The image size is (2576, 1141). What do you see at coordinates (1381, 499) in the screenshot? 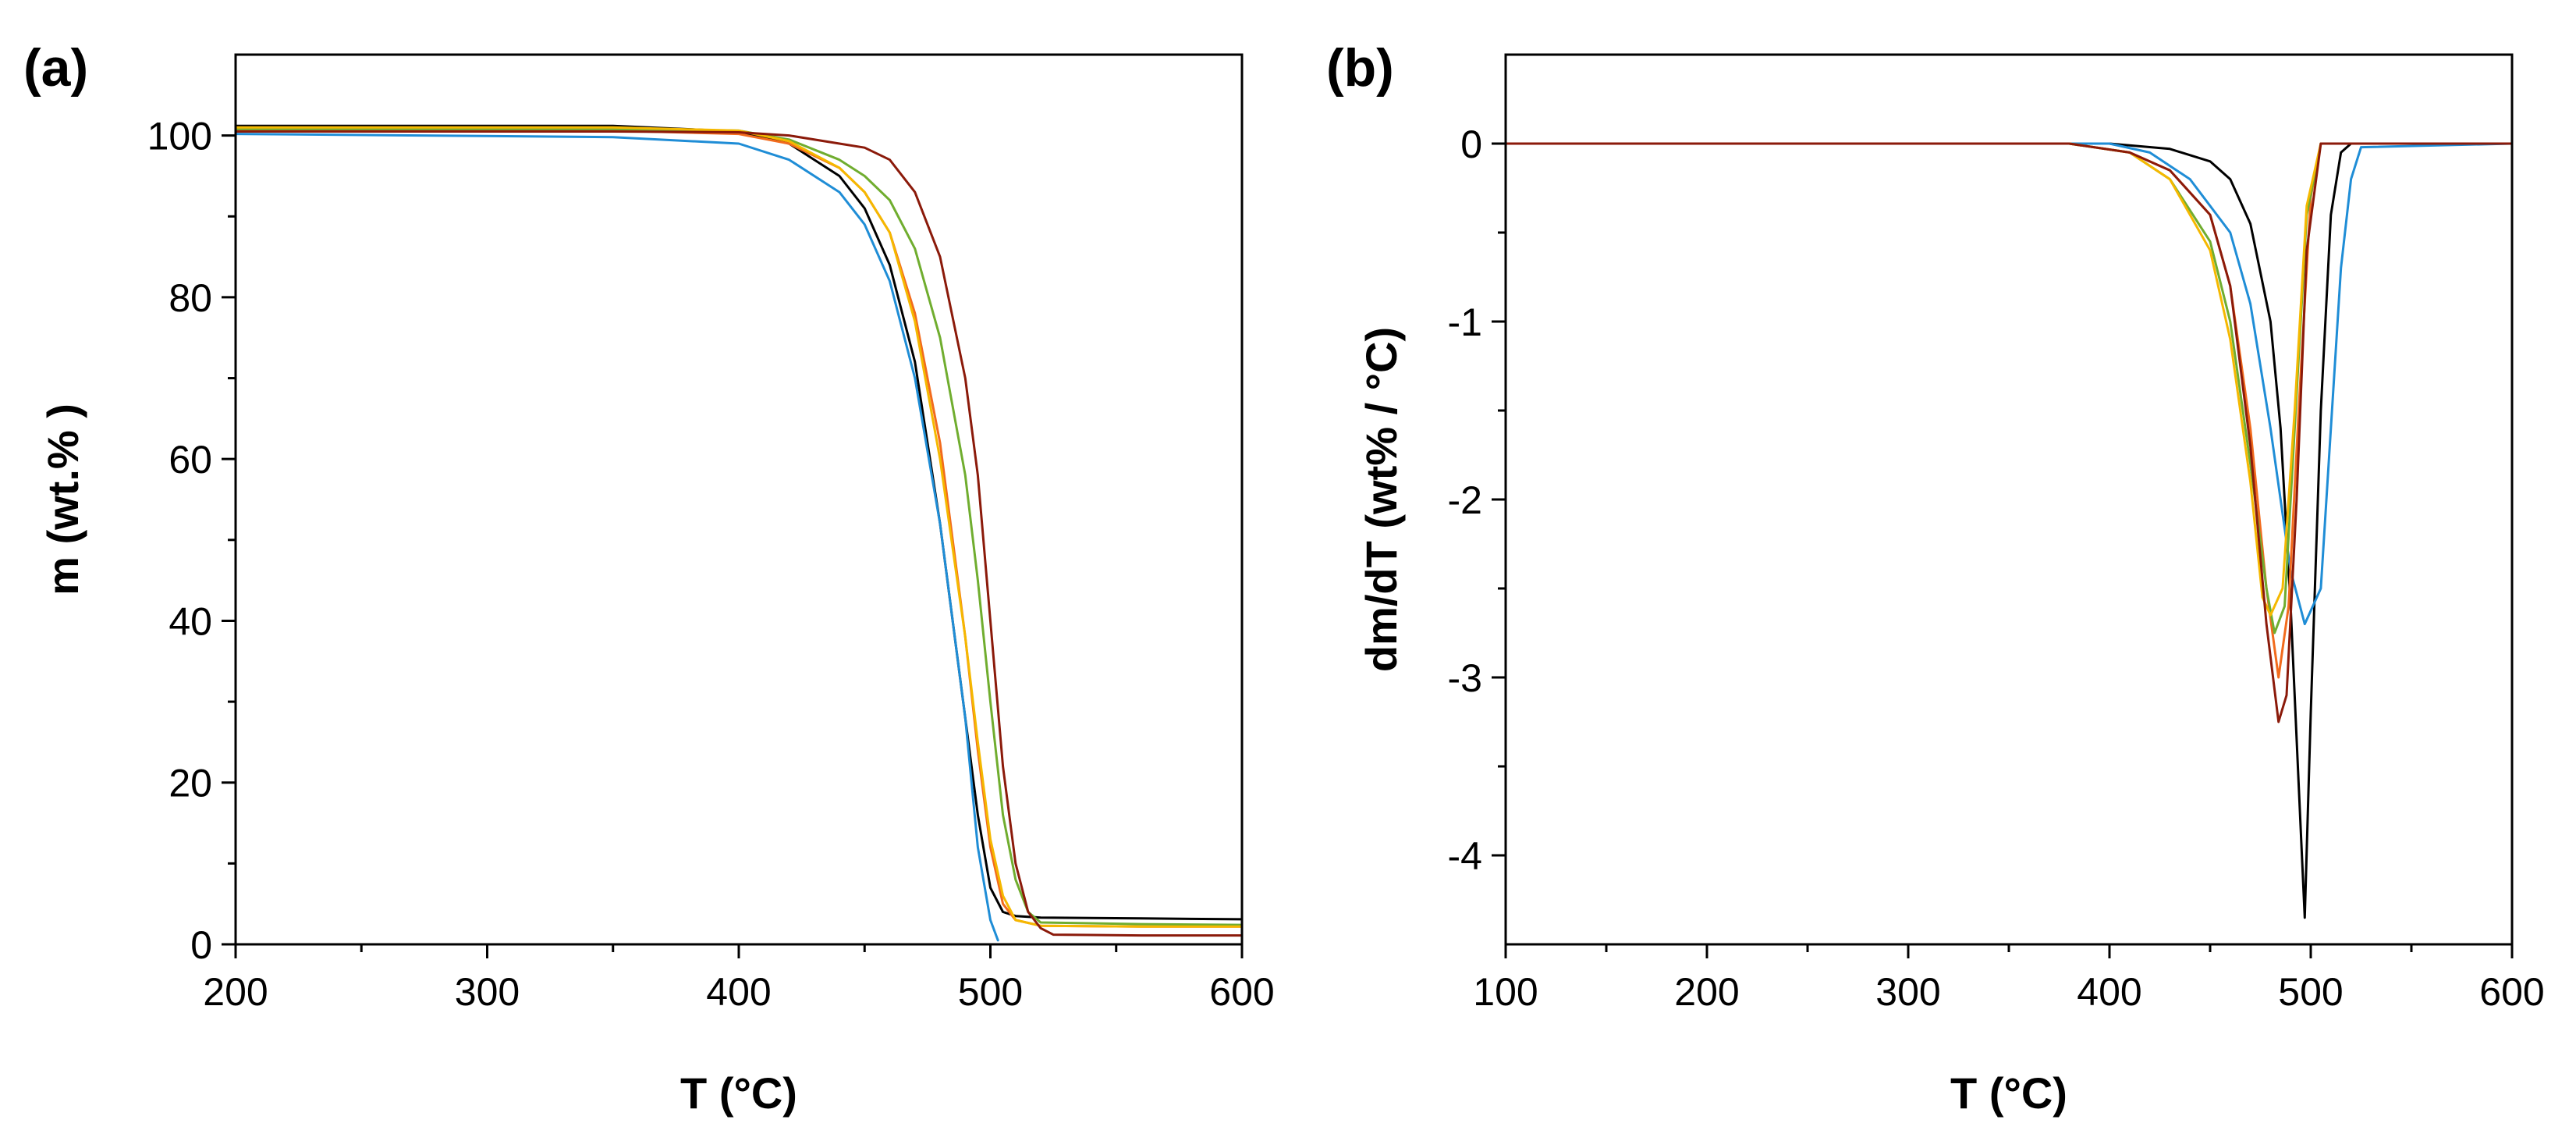
I see `panel-b-y-axis-title: dm/dT (wt% / °C)` at bounding box center [1381, 499].